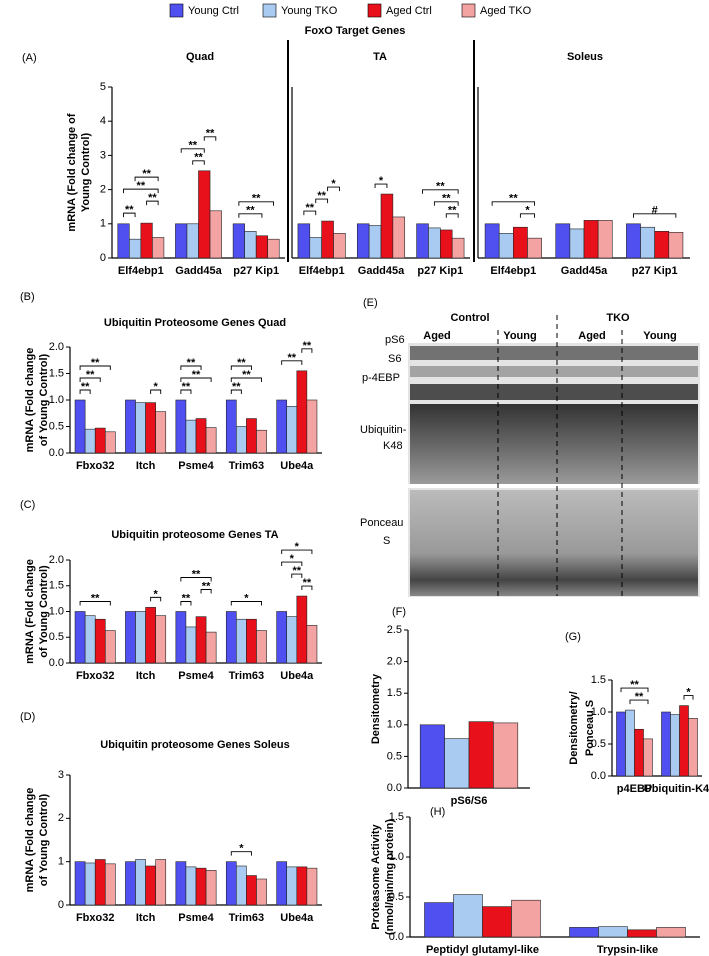  Describe the element at coordinates (86, 173) in the screenshot. I see `y-axis-label: Young Control)` at that location.